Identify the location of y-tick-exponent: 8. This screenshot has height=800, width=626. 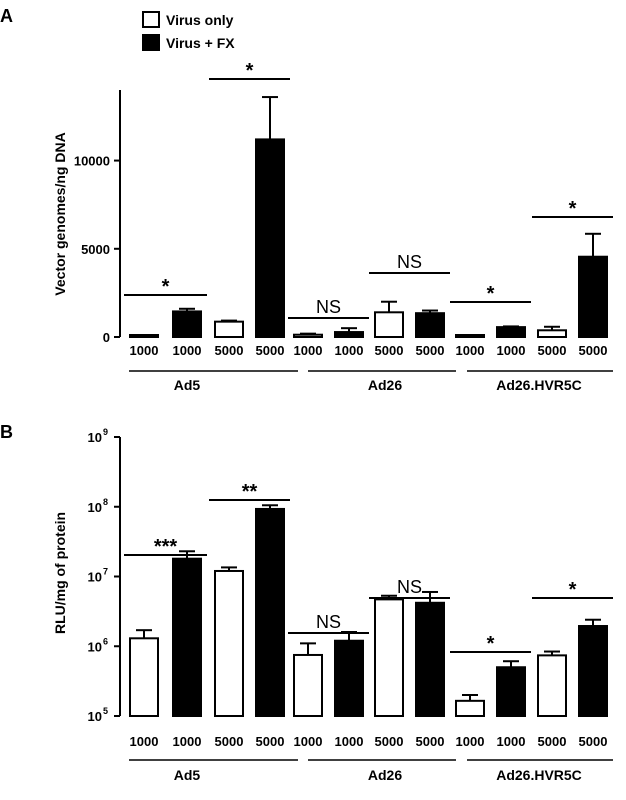
(105, 502).